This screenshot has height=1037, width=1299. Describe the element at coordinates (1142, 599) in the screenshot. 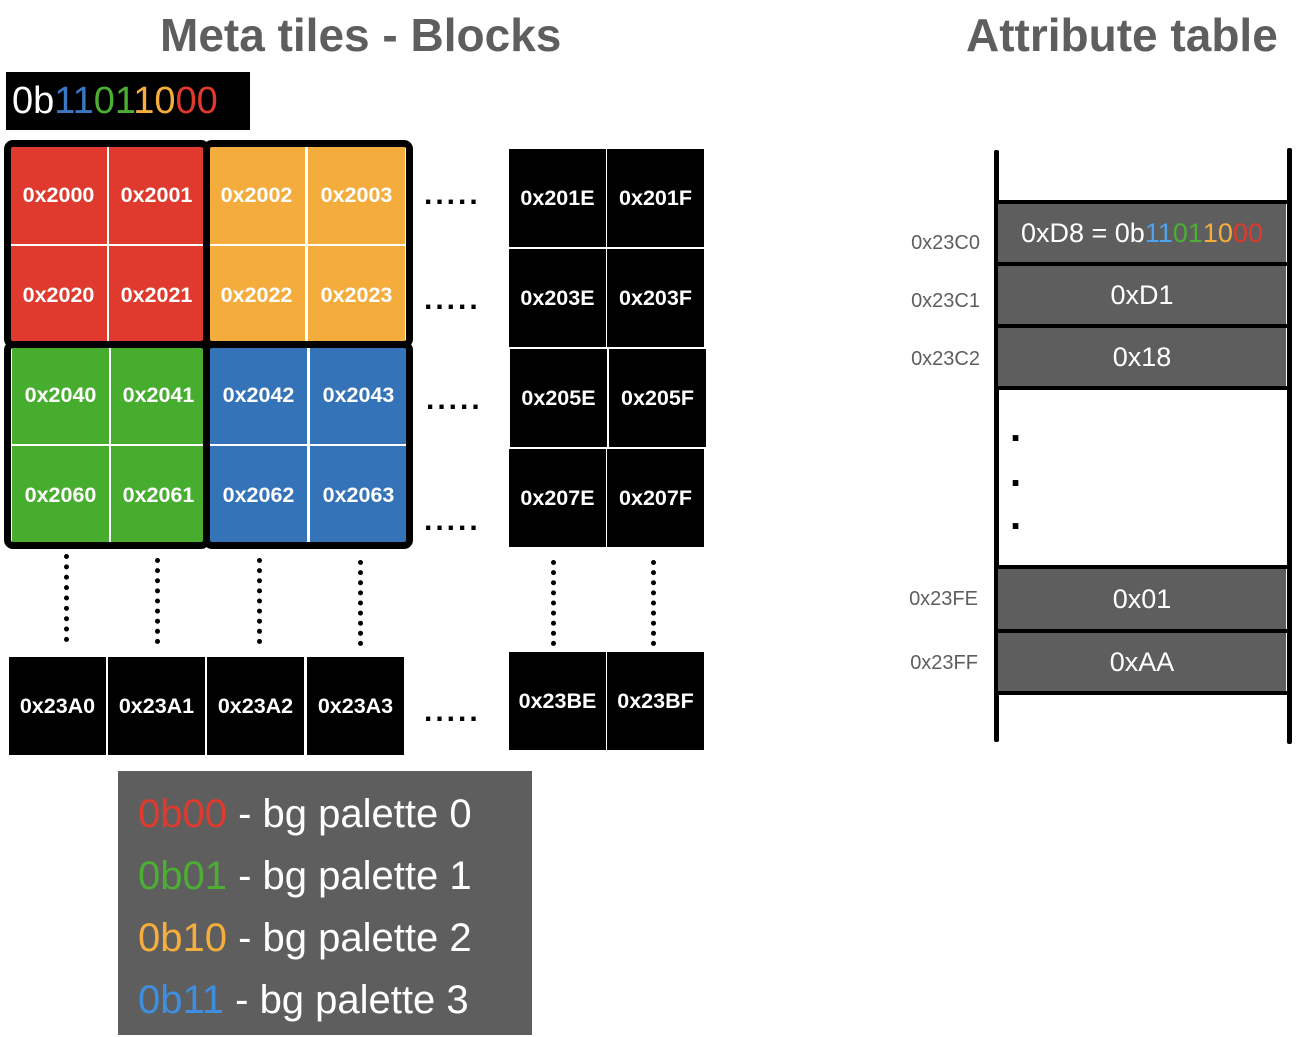

I see `attr-cell-0x23FE: 0x01` at that location.